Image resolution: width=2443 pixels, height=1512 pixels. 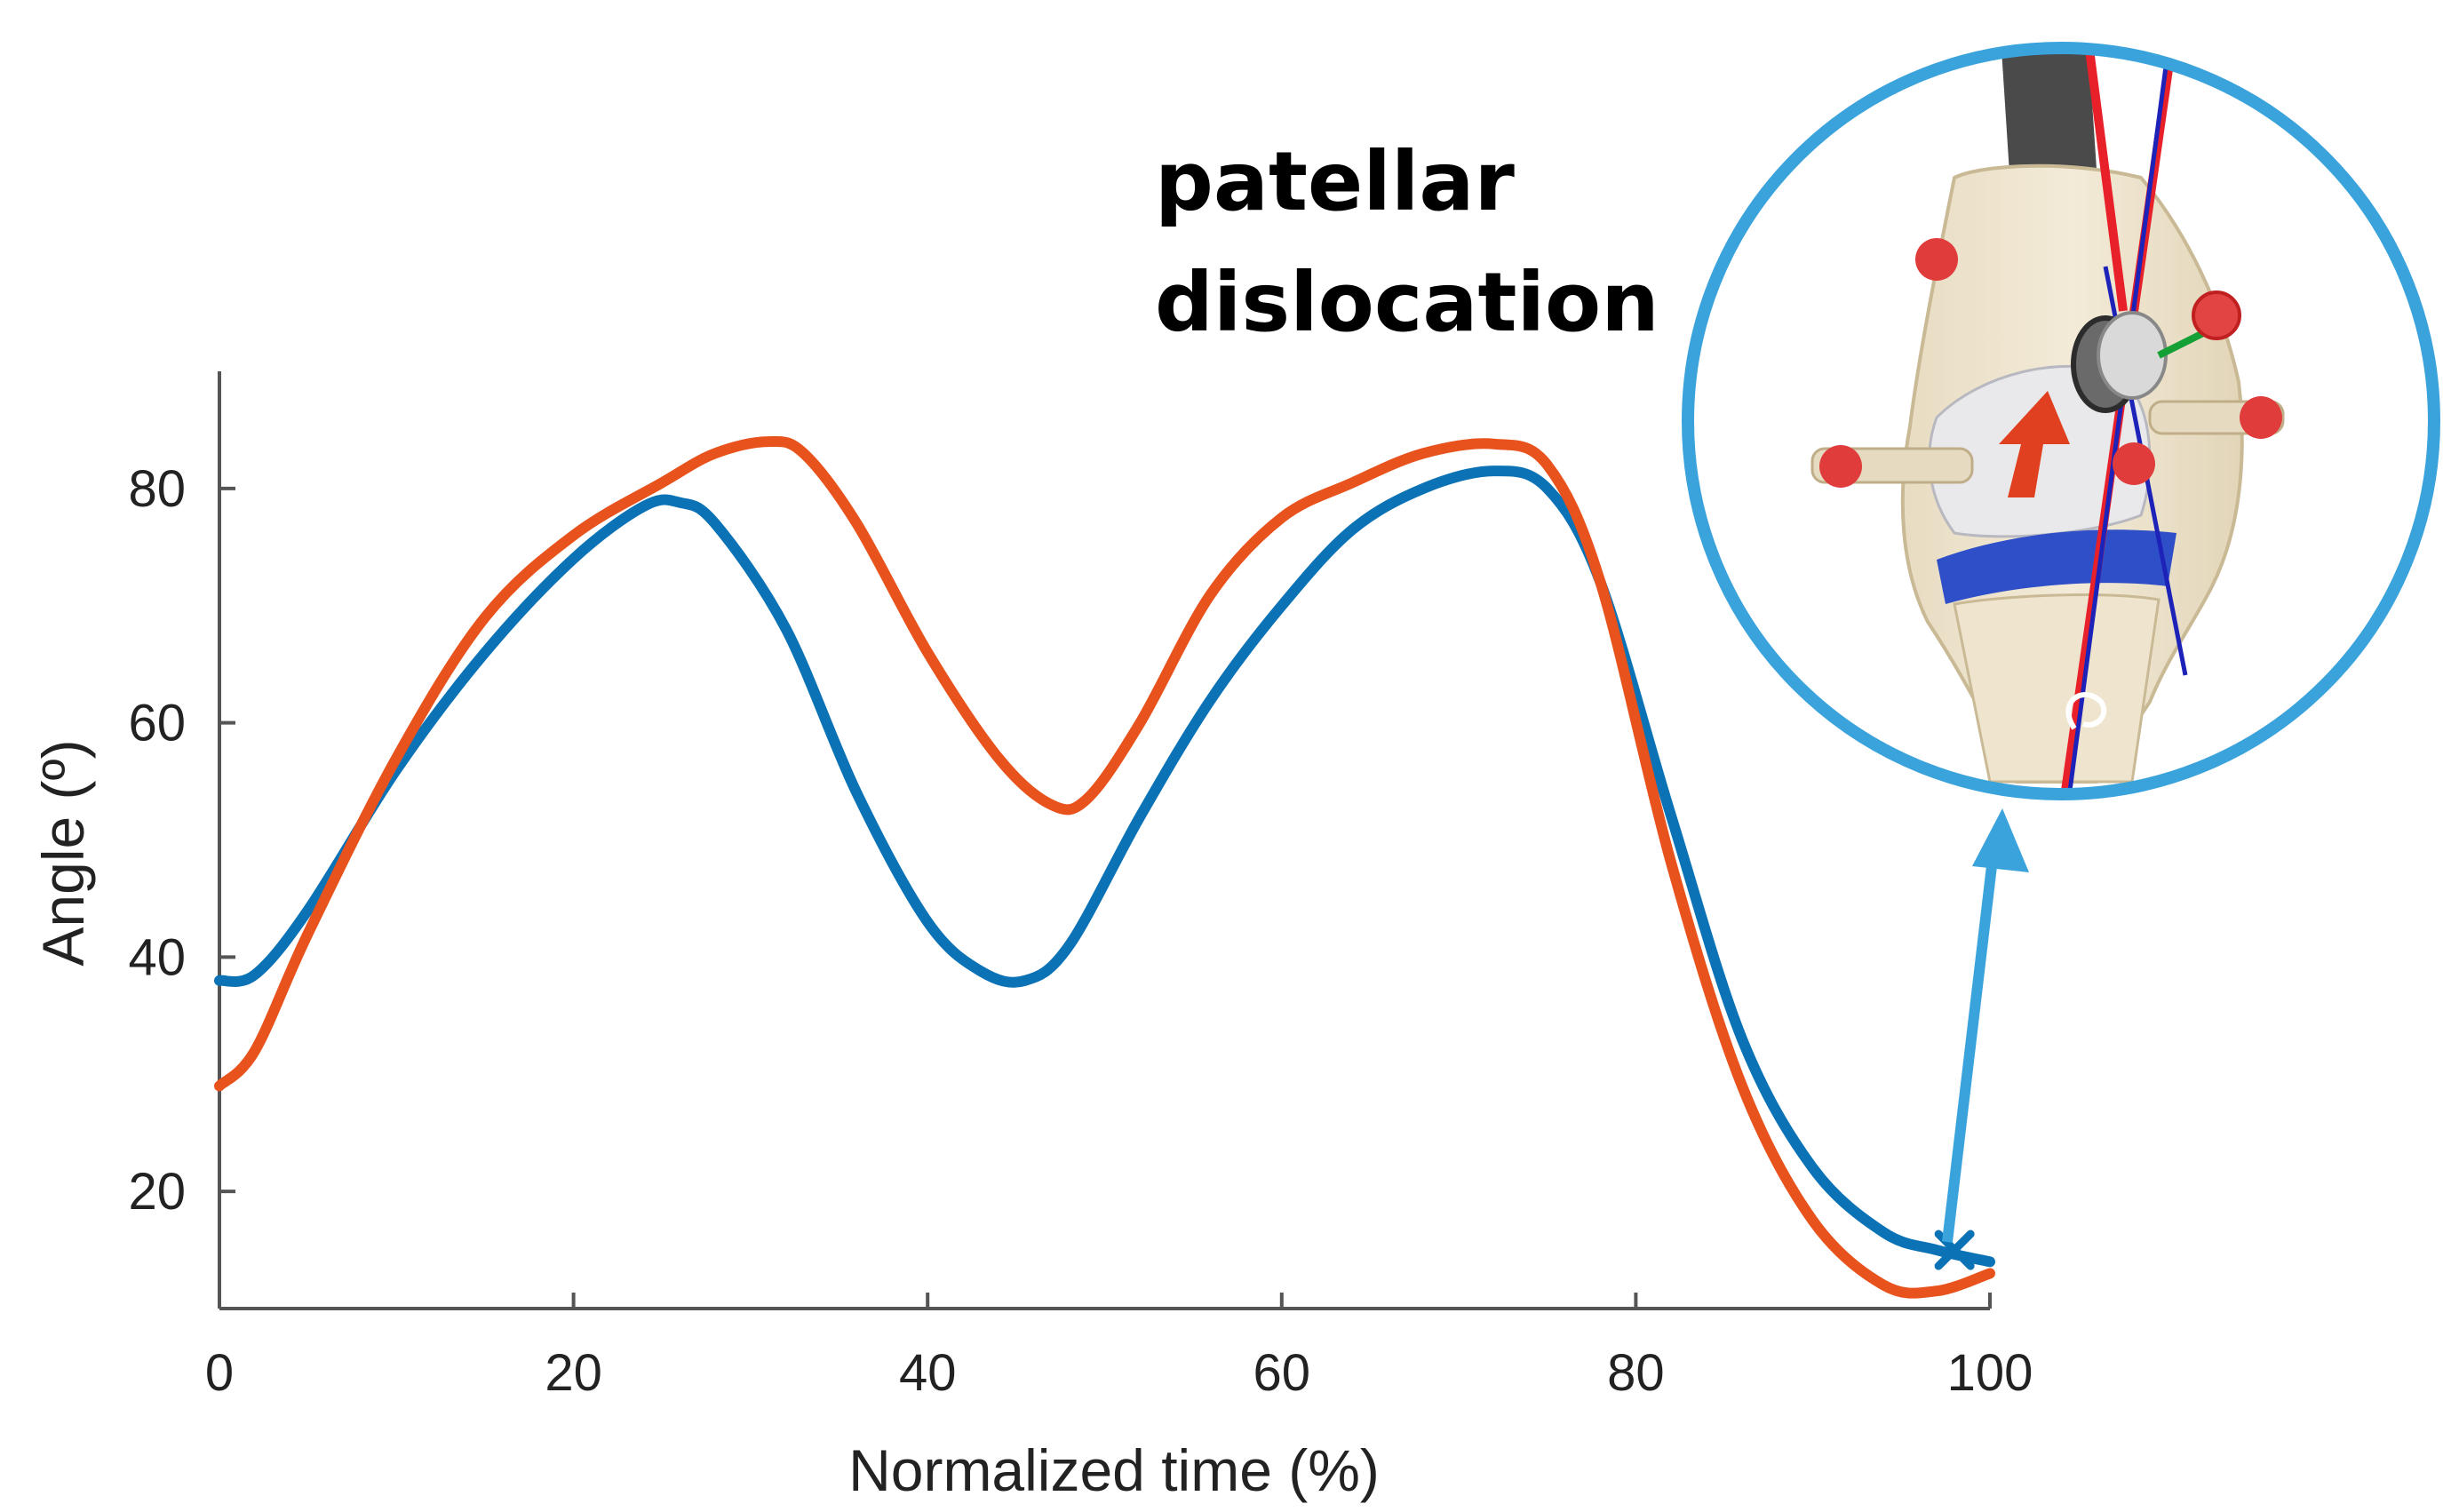 What do you see at coordinates (1119, 1347) in the screenshot?
I see `x-ticks: 0 20 40 60 80 100` at bounding box center [1119, 1347].